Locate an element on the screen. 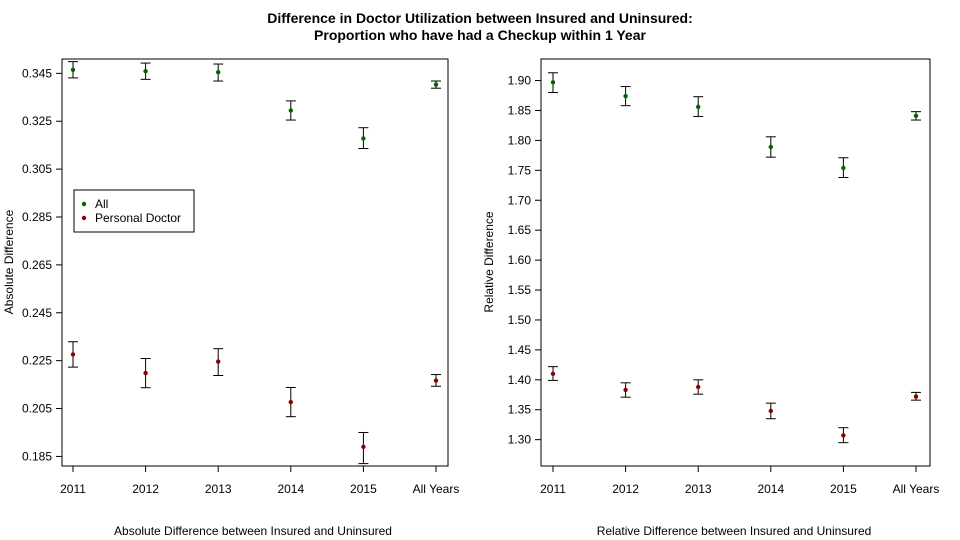 Image resolution: width=960 pixels, height=540 pixels. y-tick-label: 0.185 is located at coordinates (37, 456).